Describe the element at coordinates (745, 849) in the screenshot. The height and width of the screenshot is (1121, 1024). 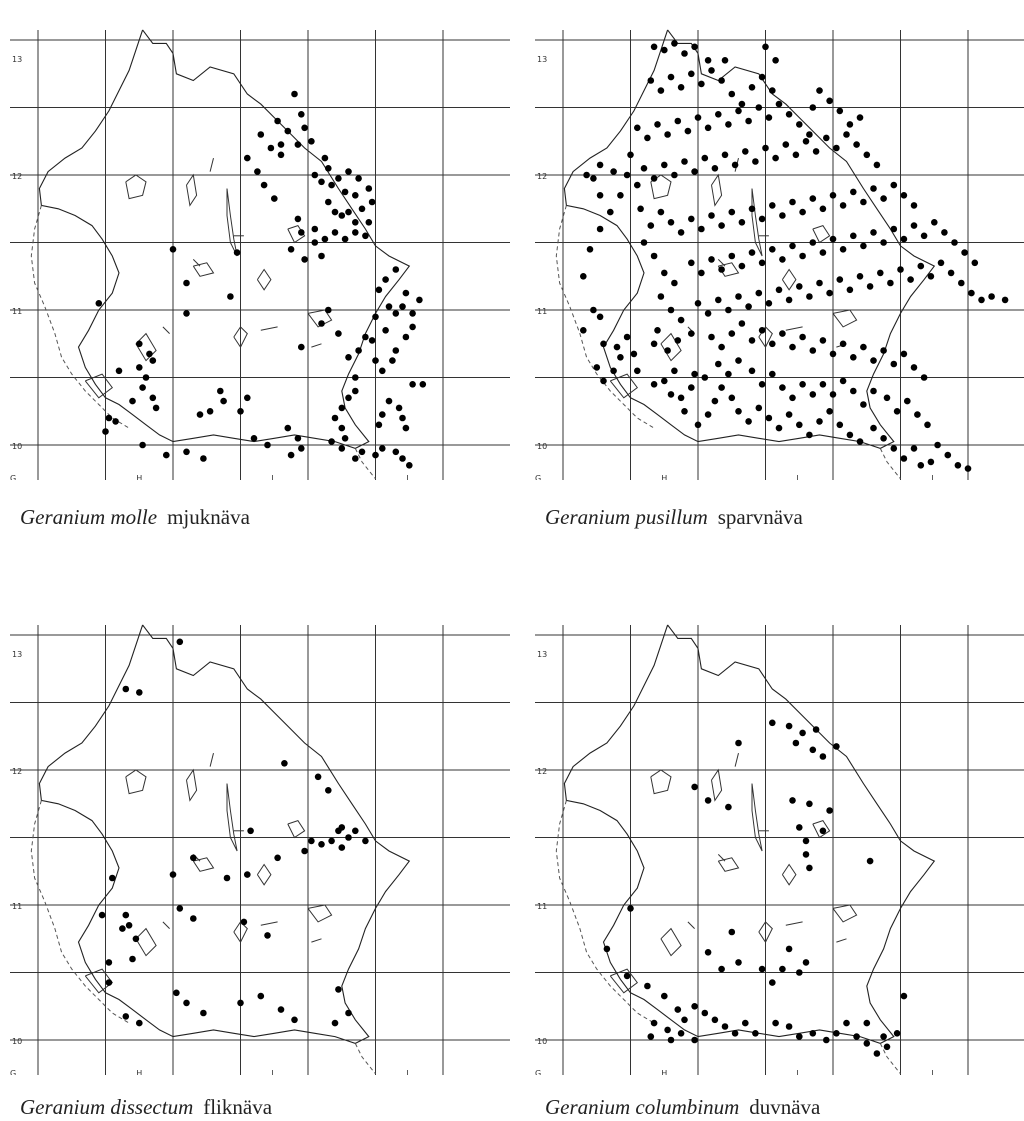
I see `coastline` at that location.